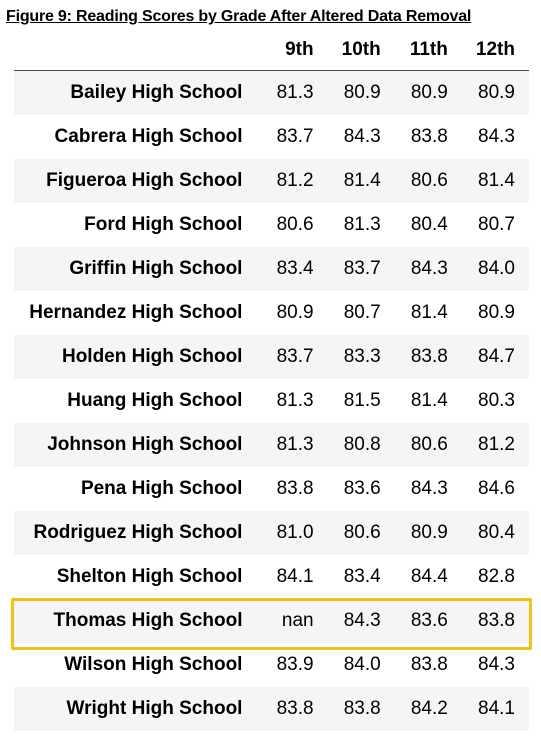 This screenshot has height=747, width=541. What do you see at coordinates (295, 268) in the screenshot?
I see `score-cell-9th: 83.4` at bounding box center [295, 268].